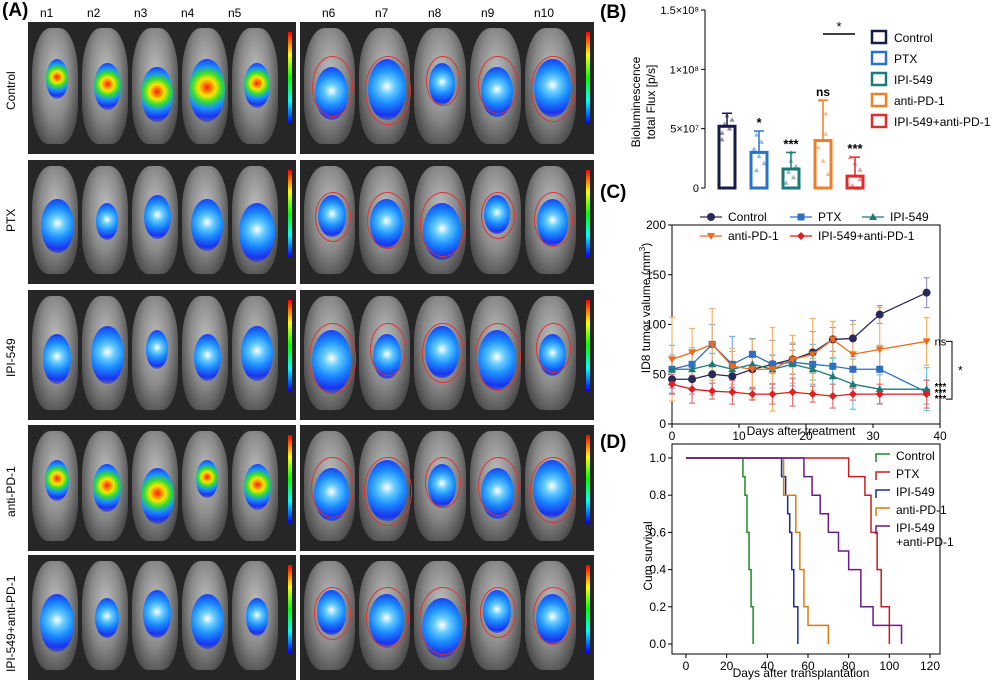  I want to click on chart-d-legend-swatch, so click(882, 457).